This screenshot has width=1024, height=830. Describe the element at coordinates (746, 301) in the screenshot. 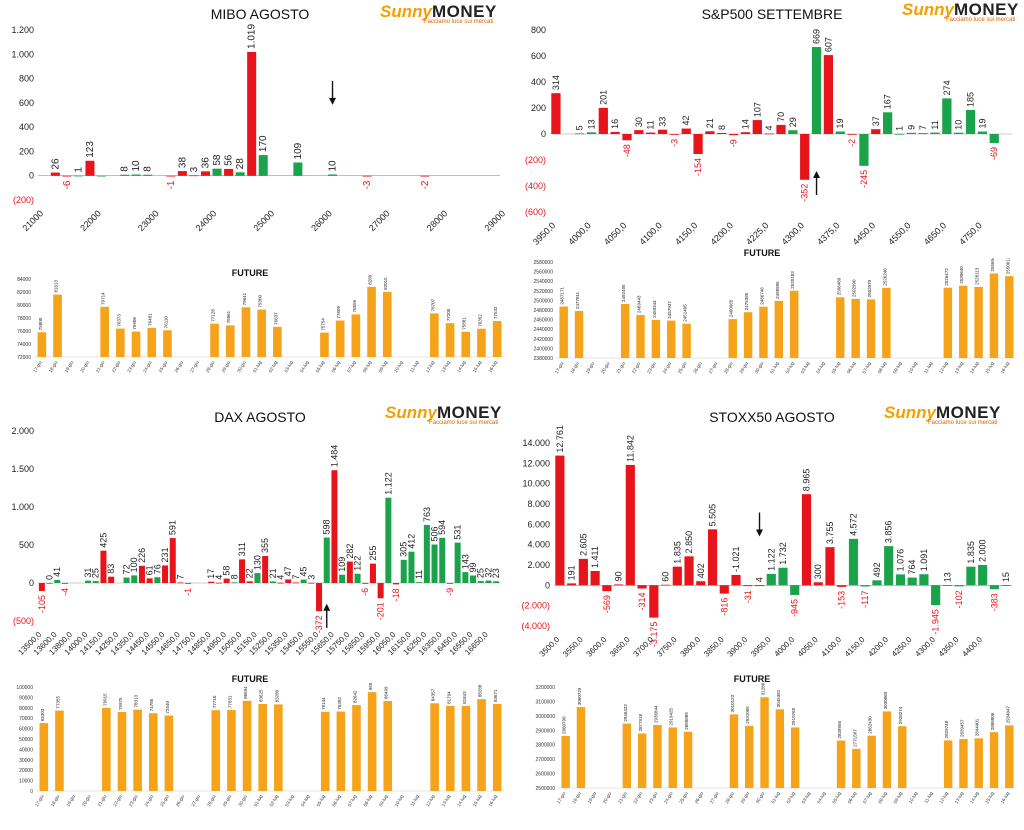

I see `future-value-label: 2475385` at that location.